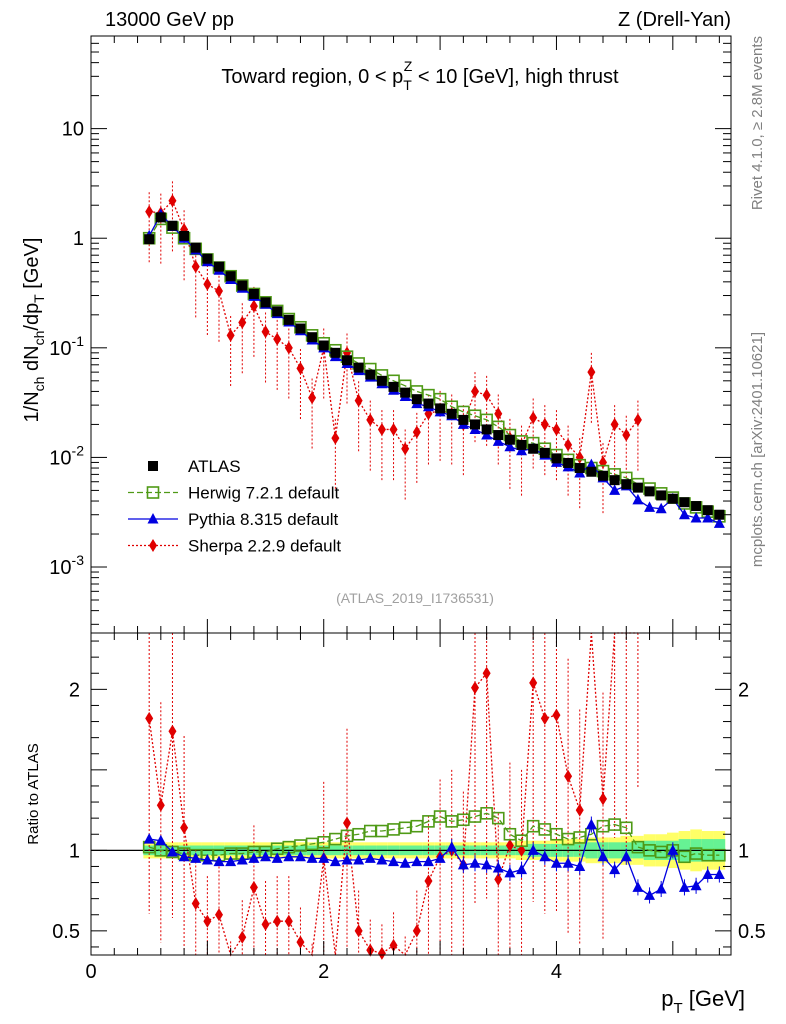 The width and height of the screenshot is (786, 1024). Describe the element at coordinates (169, 20) in the screenshot. I see `header-left: 13000 GeV pp` at that location.